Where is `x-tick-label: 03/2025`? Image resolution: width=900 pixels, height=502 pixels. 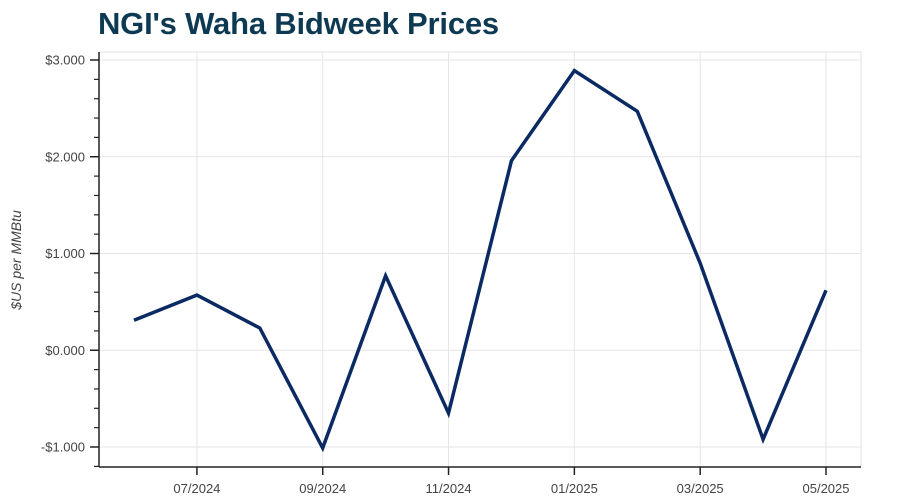
x-tick-label: 03/2025 is located at coordinates (700, 488).